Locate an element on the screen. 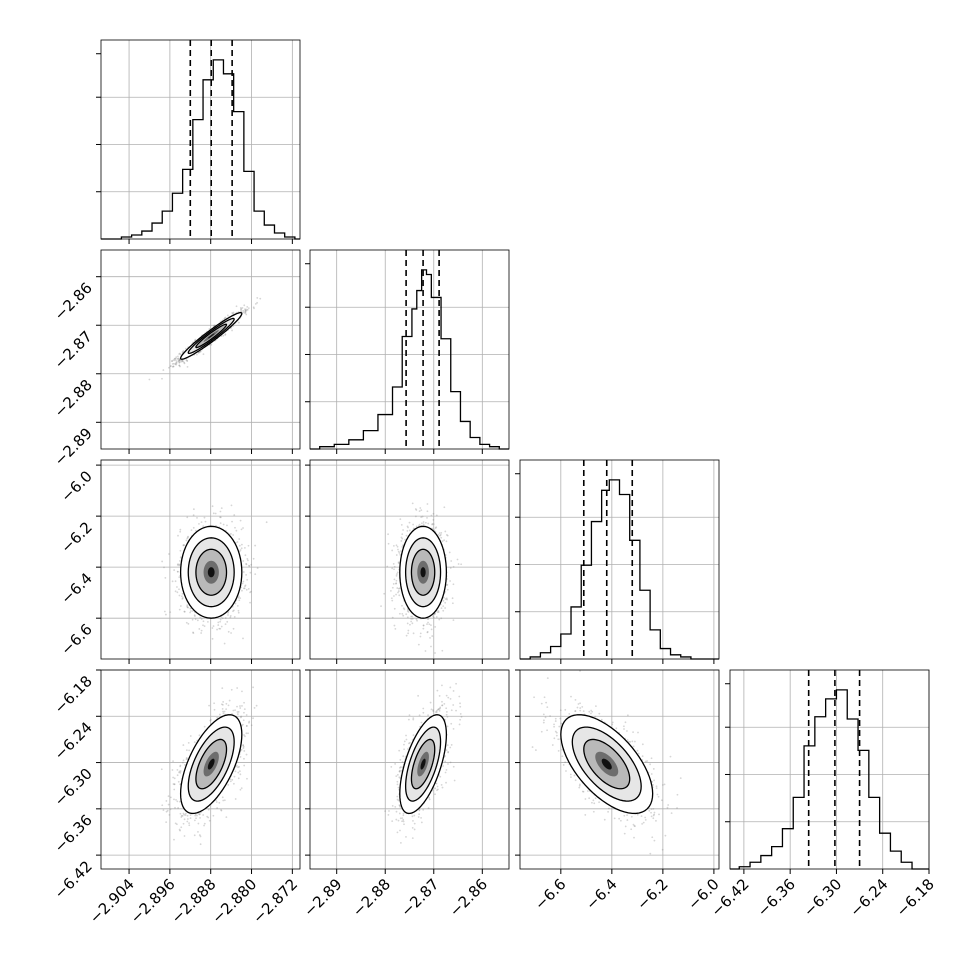 Image resolution: width=970 pixels, height=970 pixels. x-tick-label: −6.24 is located at coordinates (868, 897).